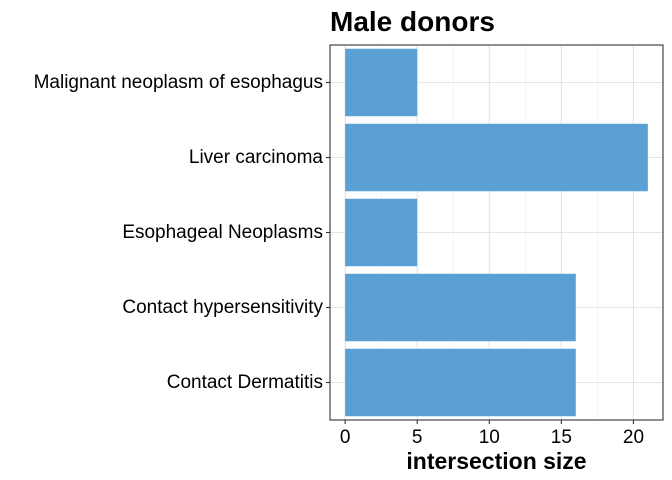 This screenshot has width=672, height=480. What do you see at coordinates (561, 437) in the screenshot?
I see `x-tick-label: 15` at bounding box center [561, 437].